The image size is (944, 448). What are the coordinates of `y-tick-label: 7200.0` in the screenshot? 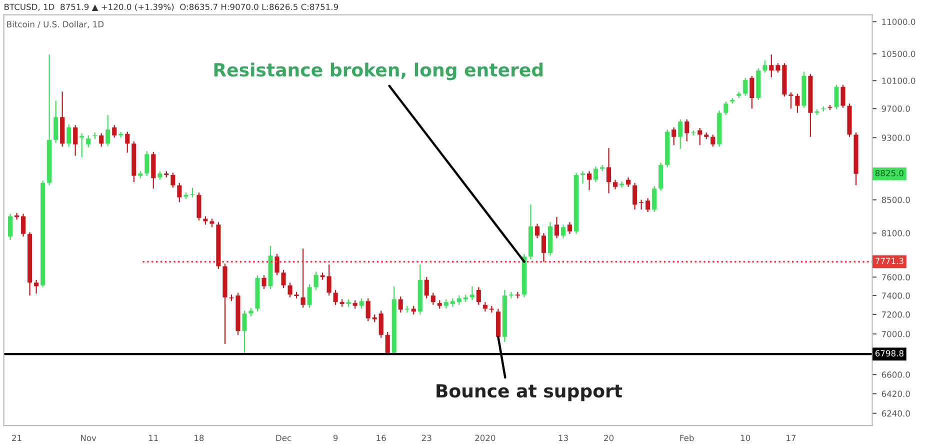 It's located at (896, 314).